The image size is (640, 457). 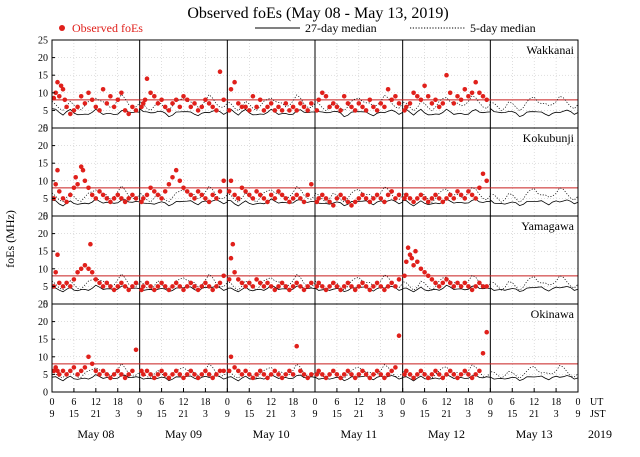 What do you see at coordinates (95, 434) in the screenshot?
I see `date-label: May 08` at bounding box center [95, 434].